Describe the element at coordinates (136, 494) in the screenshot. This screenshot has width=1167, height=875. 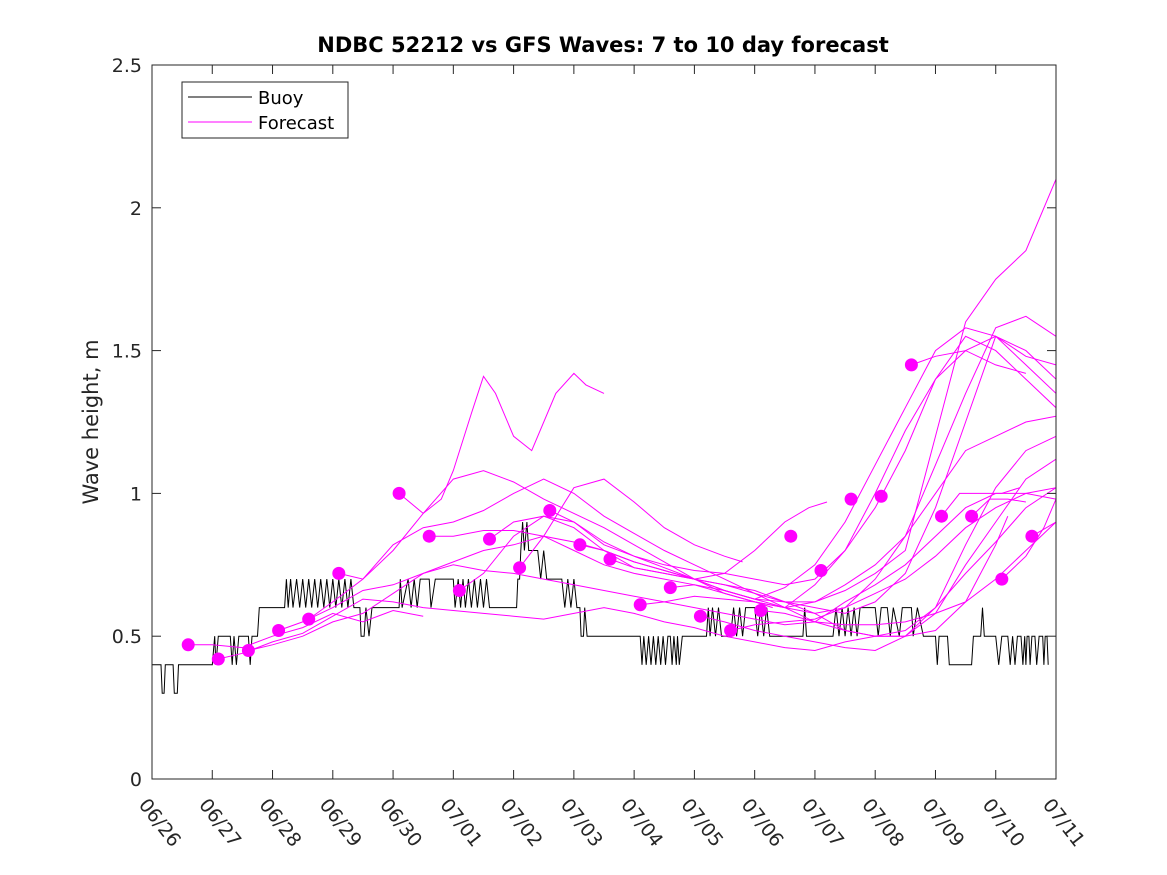
I see `y-tick-label: 1` at that location.